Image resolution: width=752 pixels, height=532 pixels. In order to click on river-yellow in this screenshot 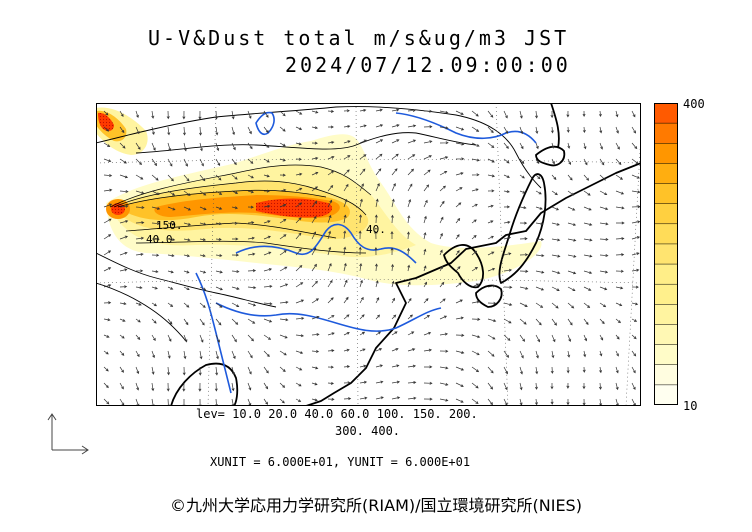, I will do `click(326, 243)`.